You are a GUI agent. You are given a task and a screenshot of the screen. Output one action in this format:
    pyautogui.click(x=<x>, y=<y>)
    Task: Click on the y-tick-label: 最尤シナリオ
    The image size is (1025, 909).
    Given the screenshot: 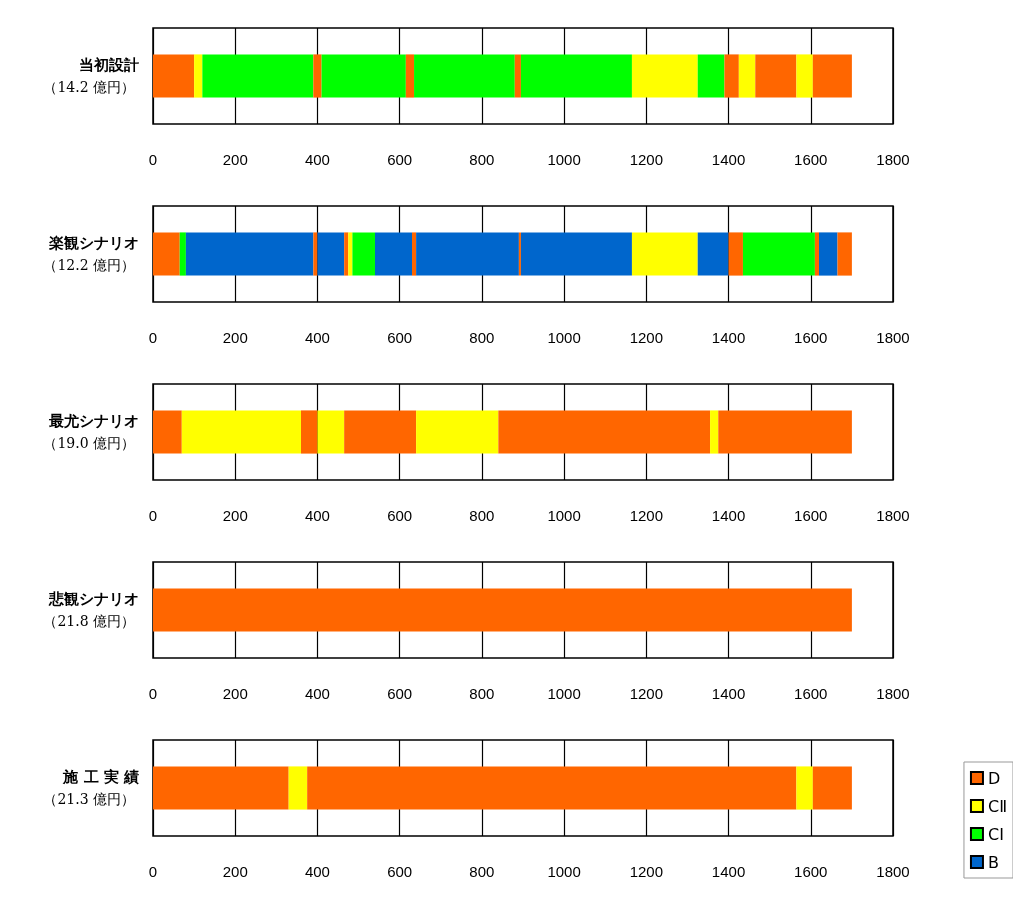 What is the action you would take?
    pyautogui.click(x=93, y=420)
    